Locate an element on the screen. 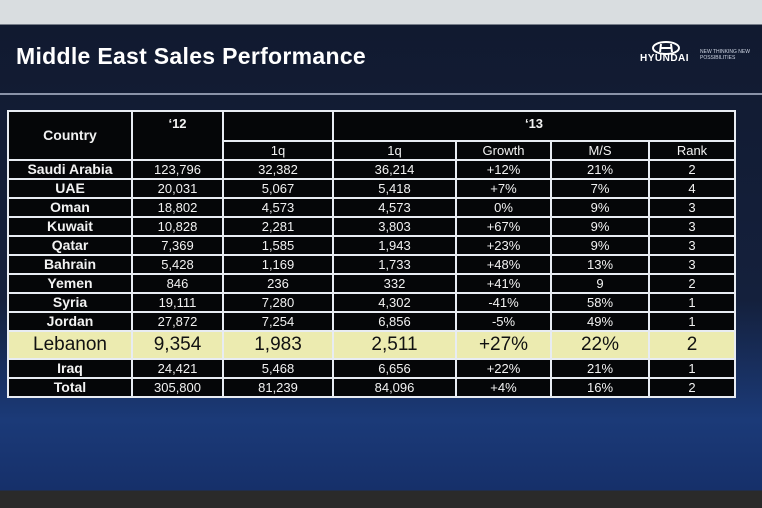 This screenshot has width=762, height=508. header-cell: ‘12 is located at coordinates (177, 135).